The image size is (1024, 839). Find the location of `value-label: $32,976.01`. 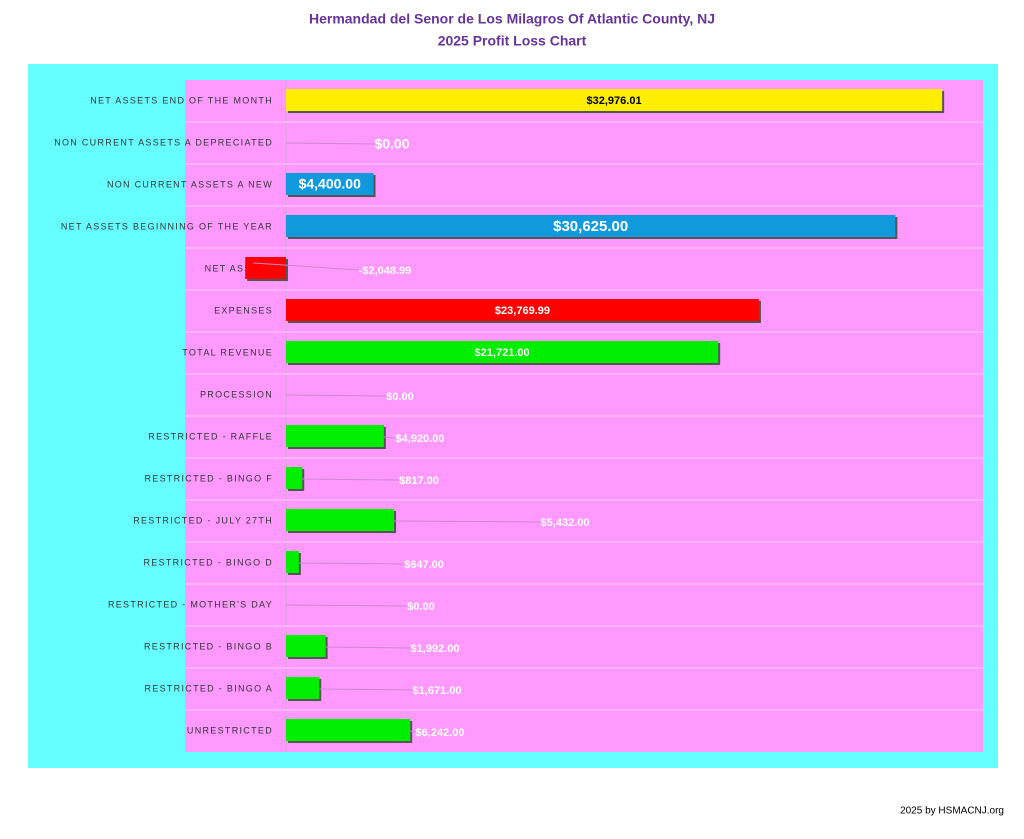

value-label: $32,976.01 is located at coordinates (614, 101).